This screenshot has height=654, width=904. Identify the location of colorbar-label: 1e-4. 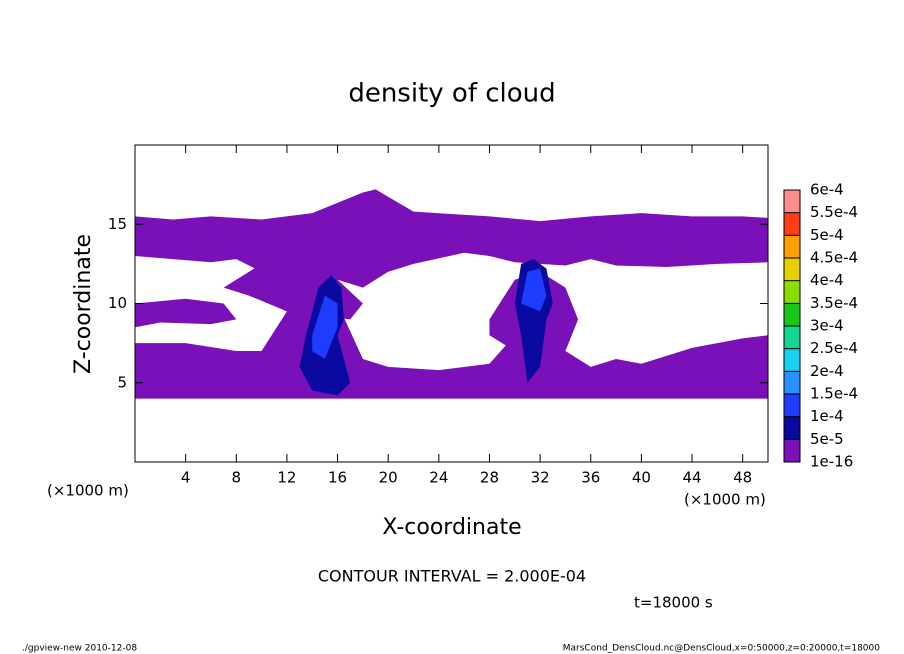
(827, 416).